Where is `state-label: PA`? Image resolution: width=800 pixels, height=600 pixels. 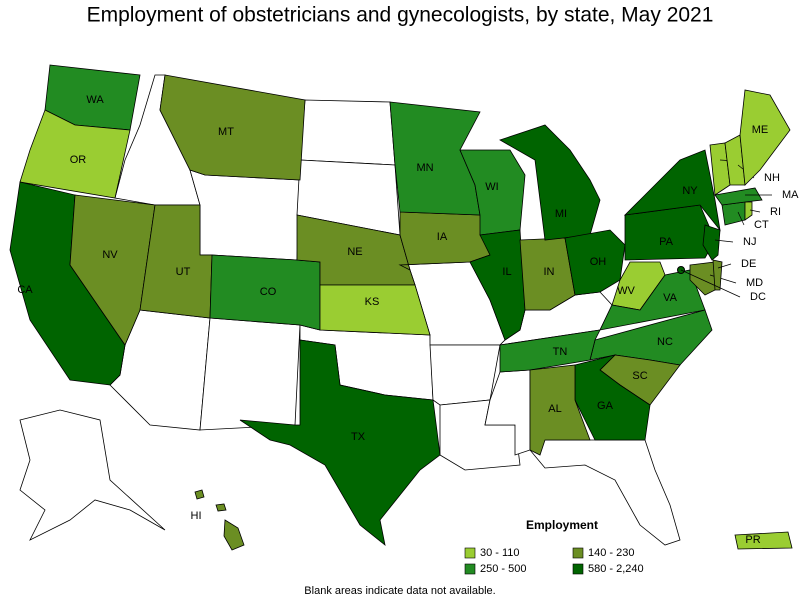
state-label: PA is located at coordinates (666, 242).